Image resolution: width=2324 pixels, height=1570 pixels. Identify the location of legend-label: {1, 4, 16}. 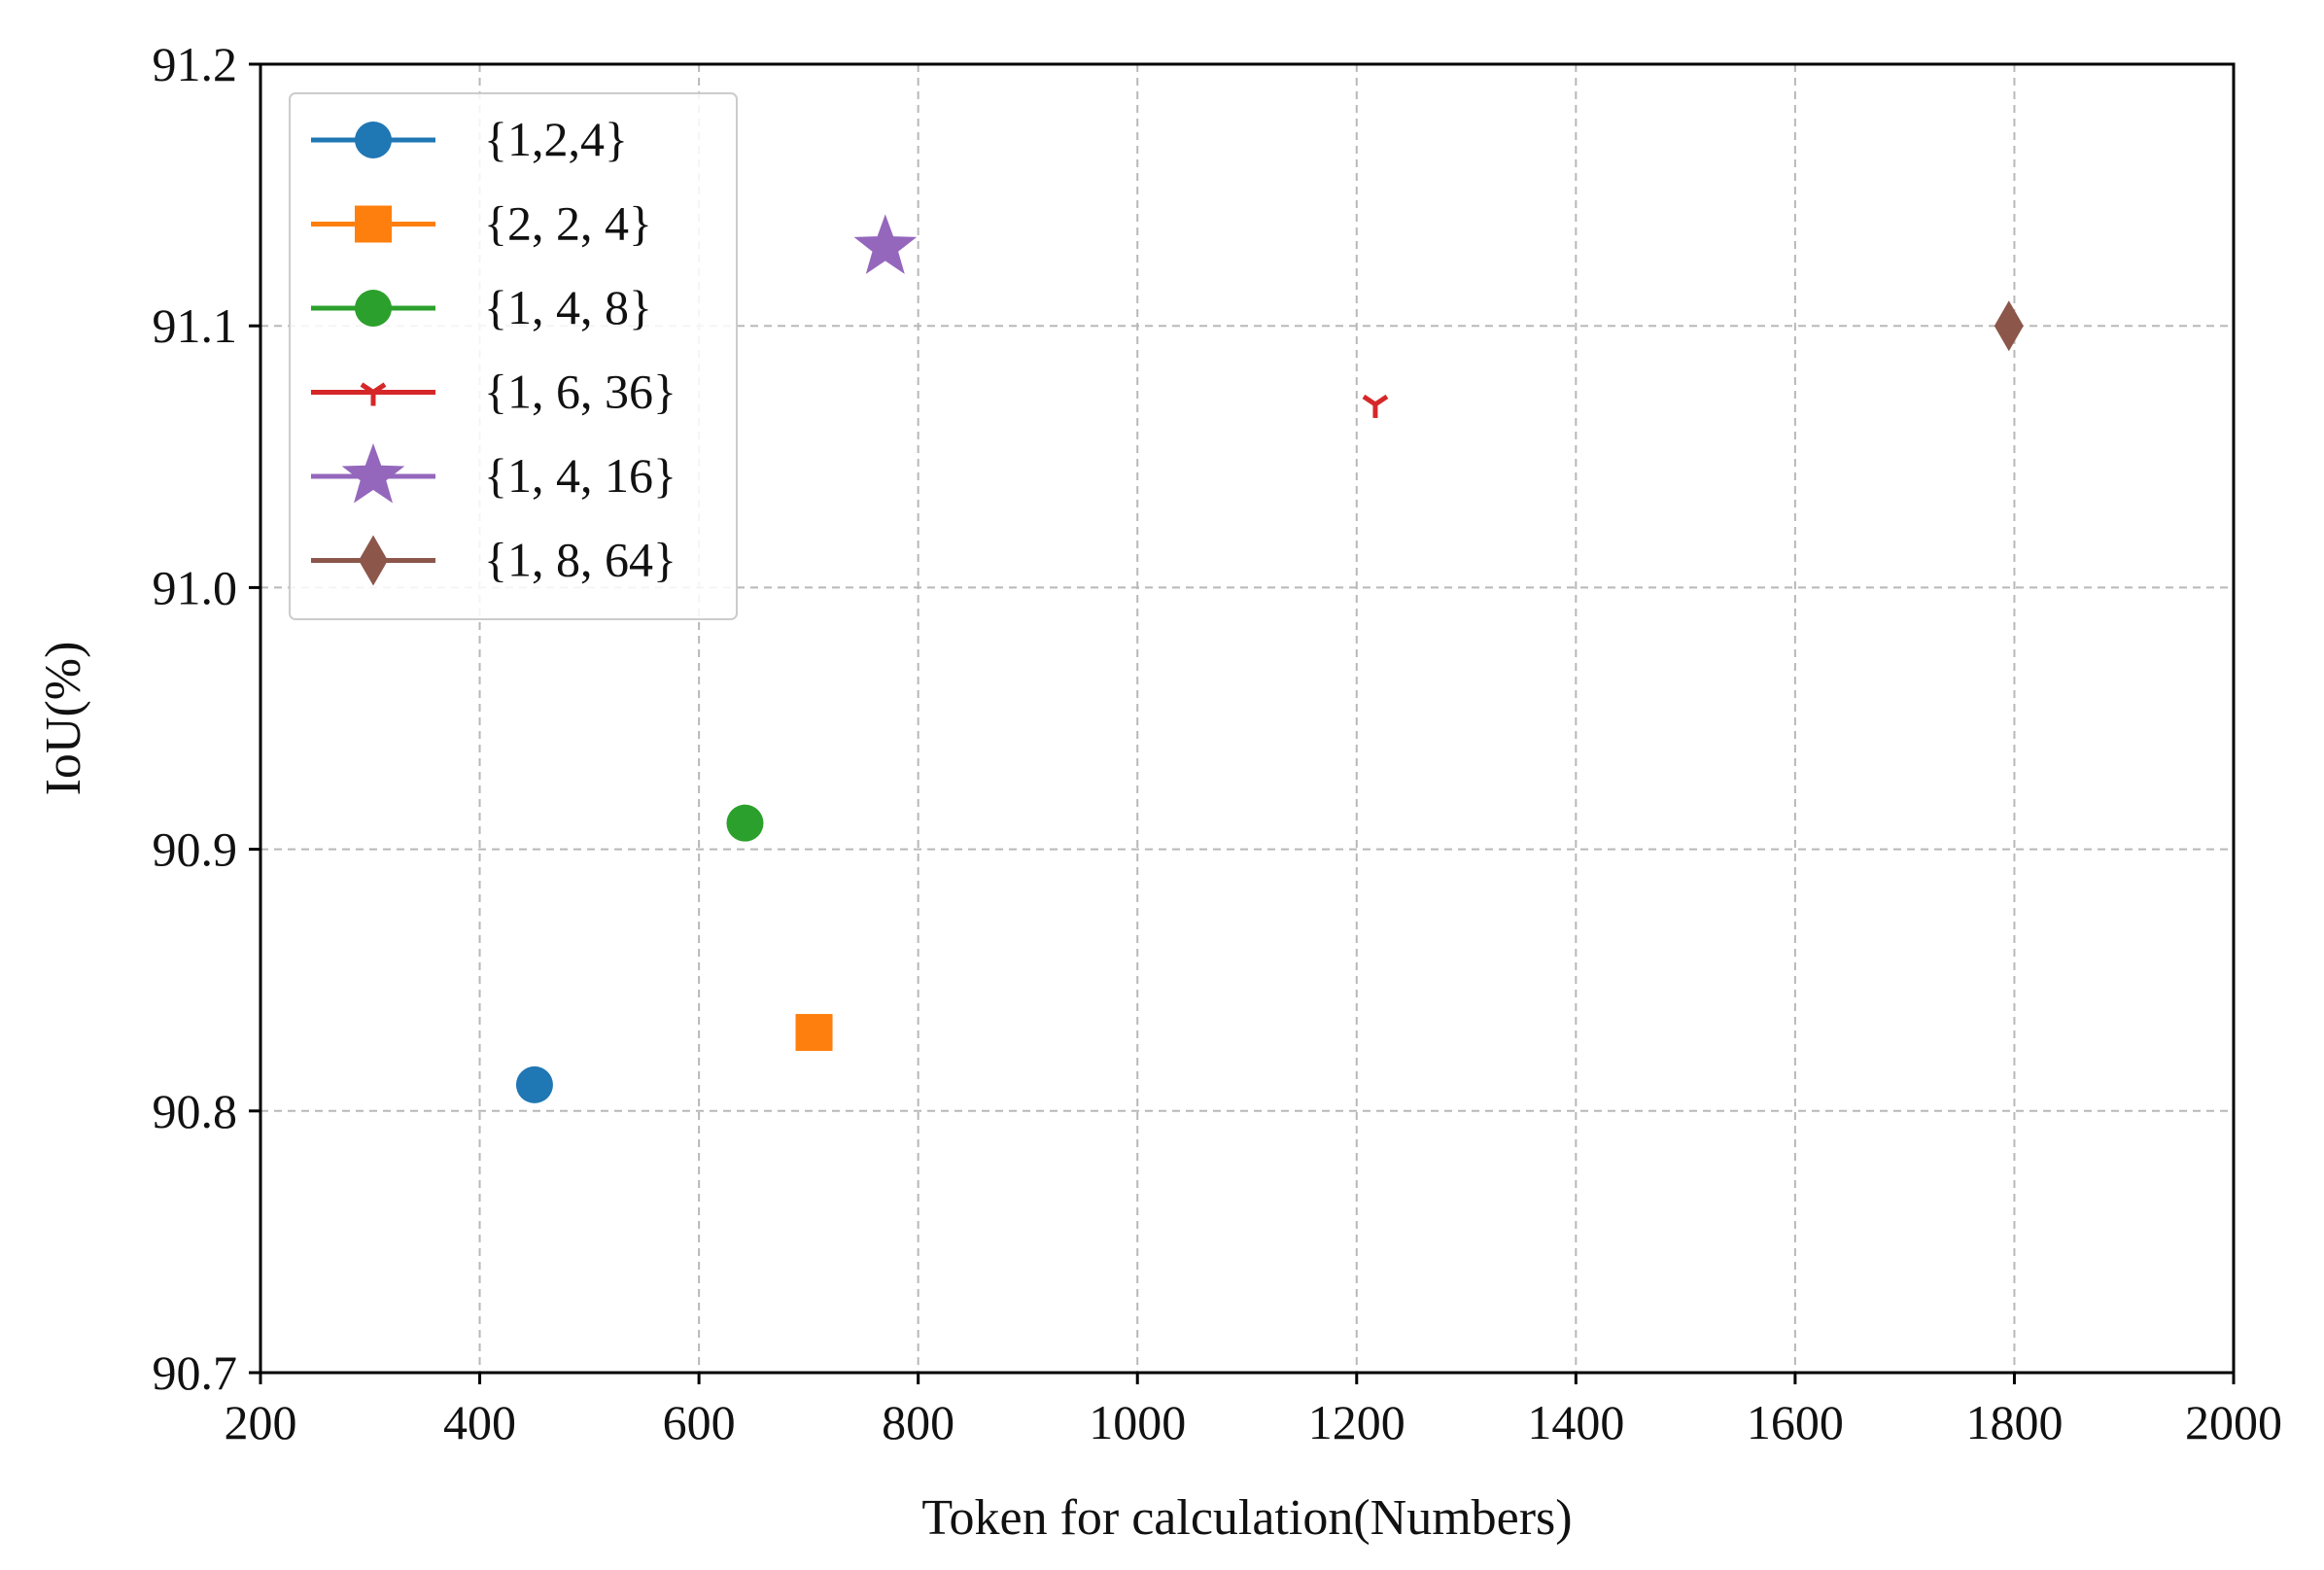
(580, 476).